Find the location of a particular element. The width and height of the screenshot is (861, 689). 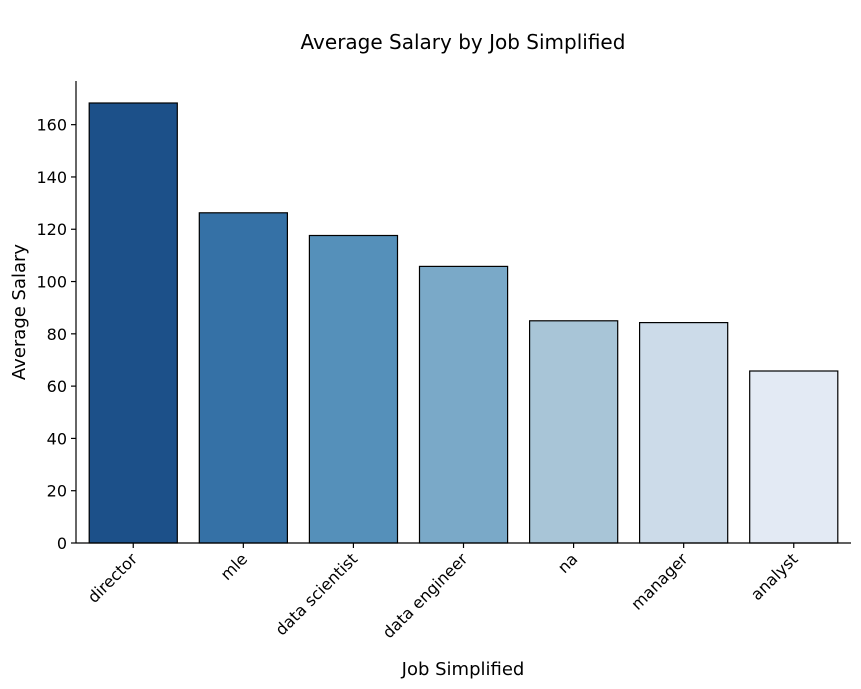

y-tick-label: 160 is located at coordinates (51, 125).